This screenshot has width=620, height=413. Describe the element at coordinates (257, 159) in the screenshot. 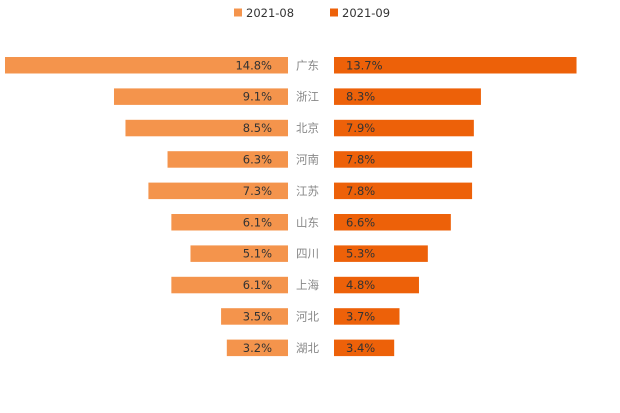

I see `data-label-left: 6.3%` at that location.